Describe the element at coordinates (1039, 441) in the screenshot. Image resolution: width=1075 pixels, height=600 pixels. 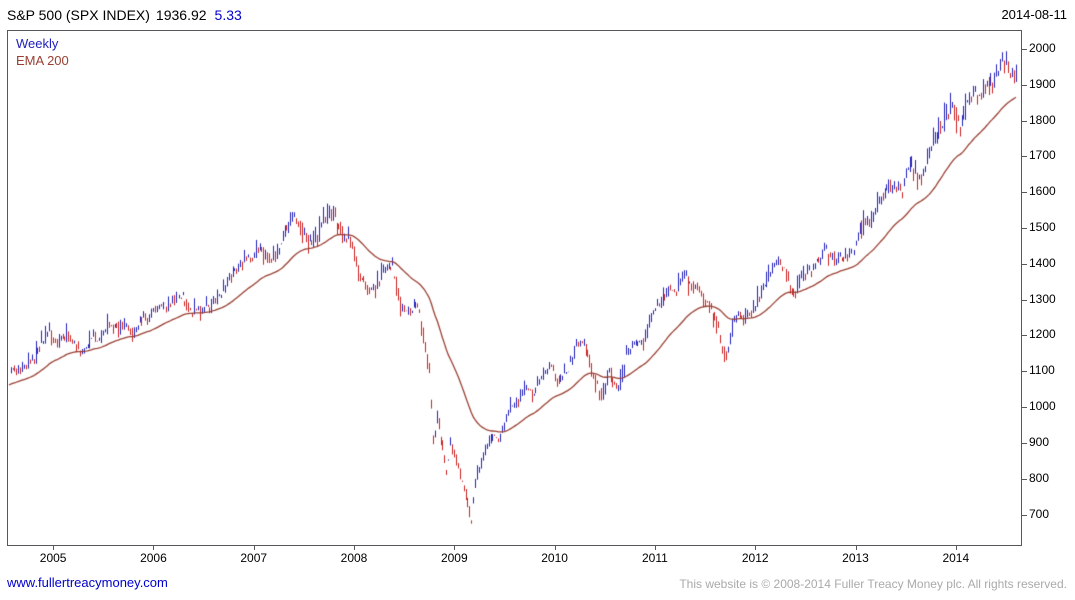
I see `y-axis-label: 900` at that location.